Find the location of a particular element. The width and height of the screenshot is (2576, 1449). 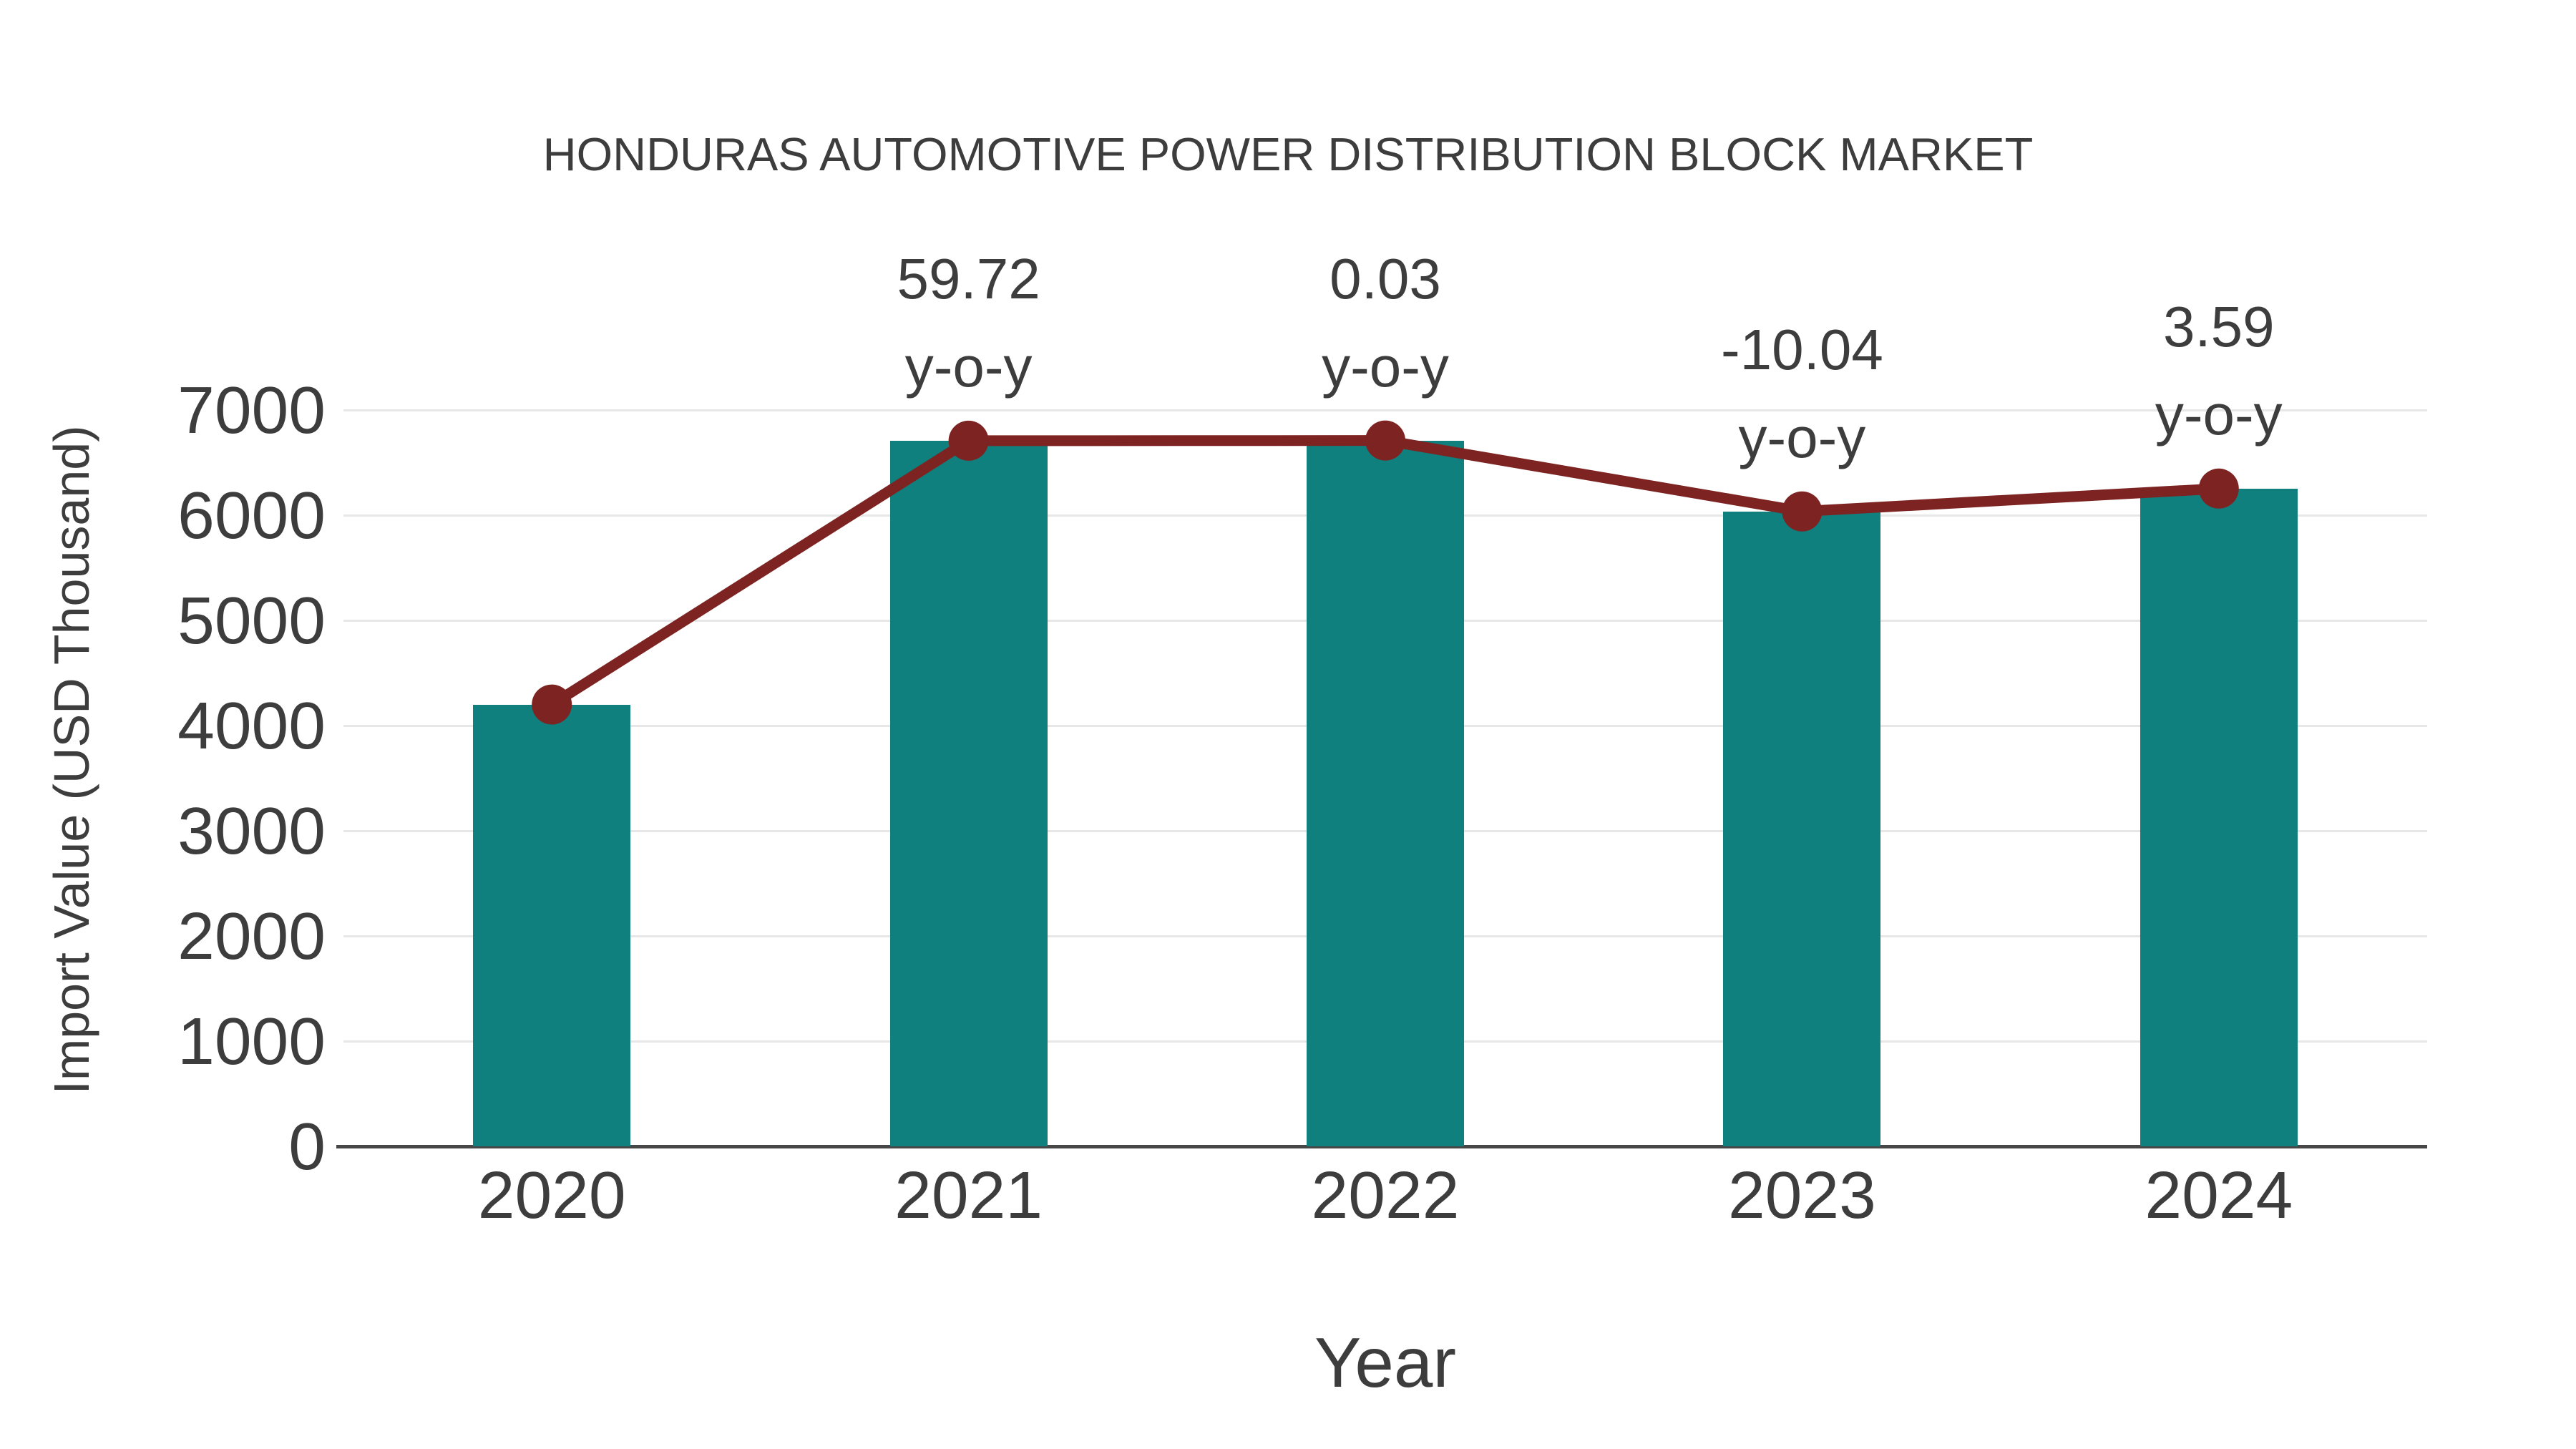

yoy-annotation-value: 59.72 is located at coordinates (968, 278).